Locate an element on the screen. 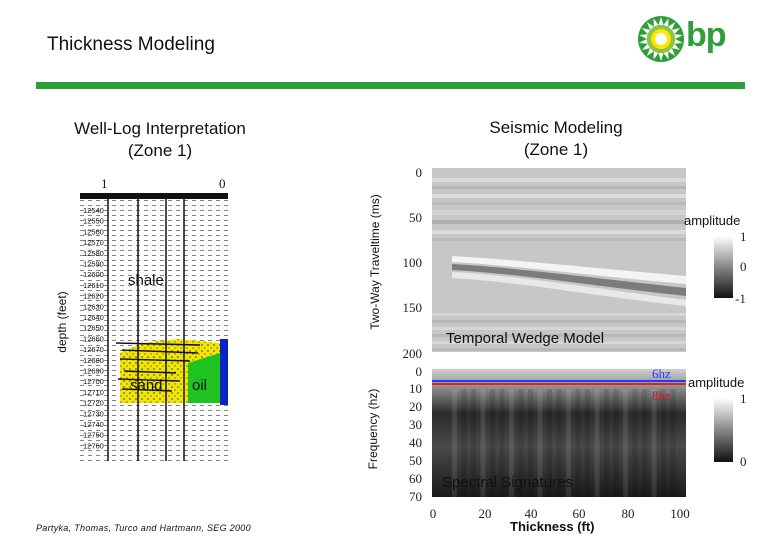 The width and height of the screenshot is (780, 540). seismic-heading: Seismic Modeling (Zone 1) is located at coordinates (556, 139).